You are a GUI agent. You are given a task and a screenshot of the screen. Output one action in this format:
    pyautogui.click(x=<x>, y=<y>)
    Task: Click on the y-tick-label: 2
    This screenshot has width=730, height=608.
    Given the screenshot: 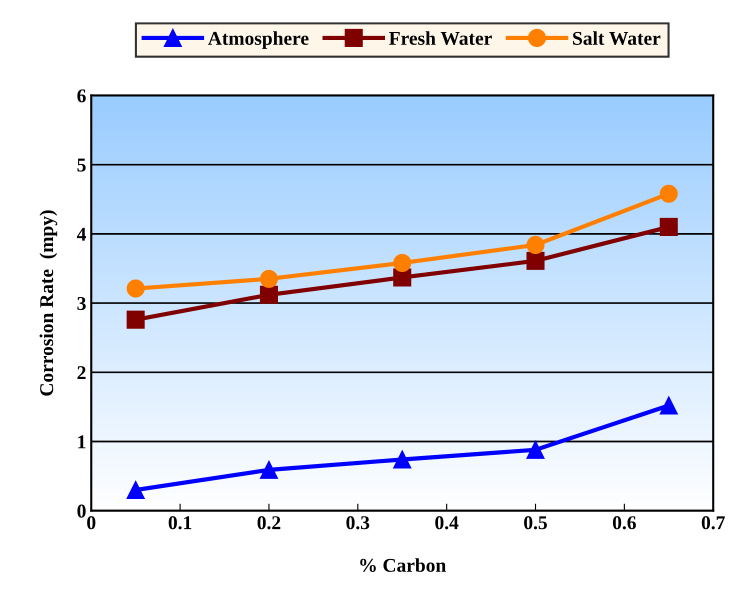 What is the action you would take?
    pyautogui.click(x=81, y=373)
    